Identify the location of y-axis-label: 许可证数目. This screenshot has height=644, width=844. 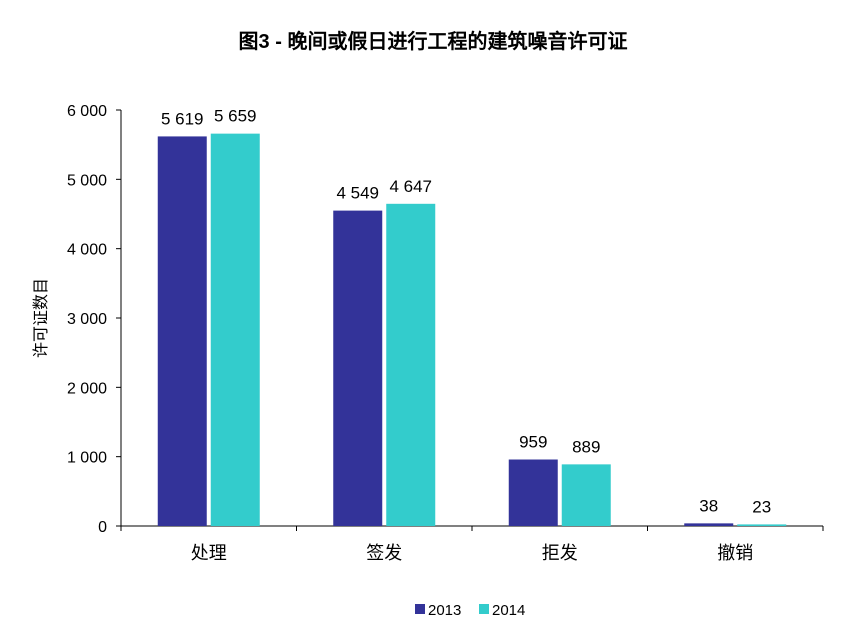
(41, 318).